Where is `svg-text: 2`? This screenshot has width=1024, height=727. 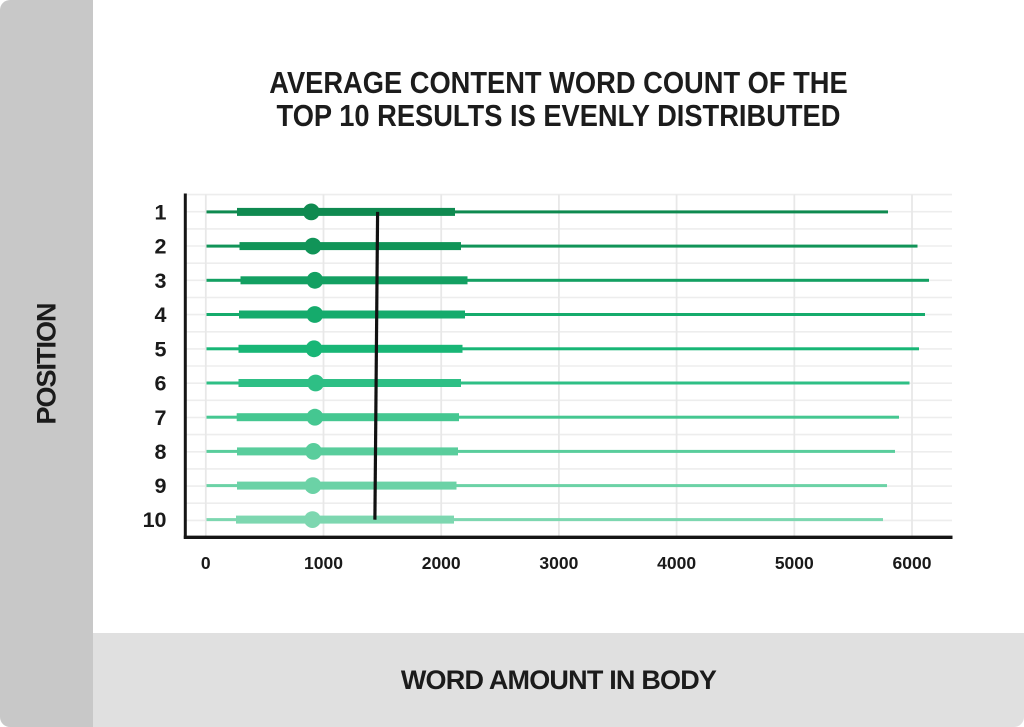 svg-text: 2 is located at coordinates (161, 247).